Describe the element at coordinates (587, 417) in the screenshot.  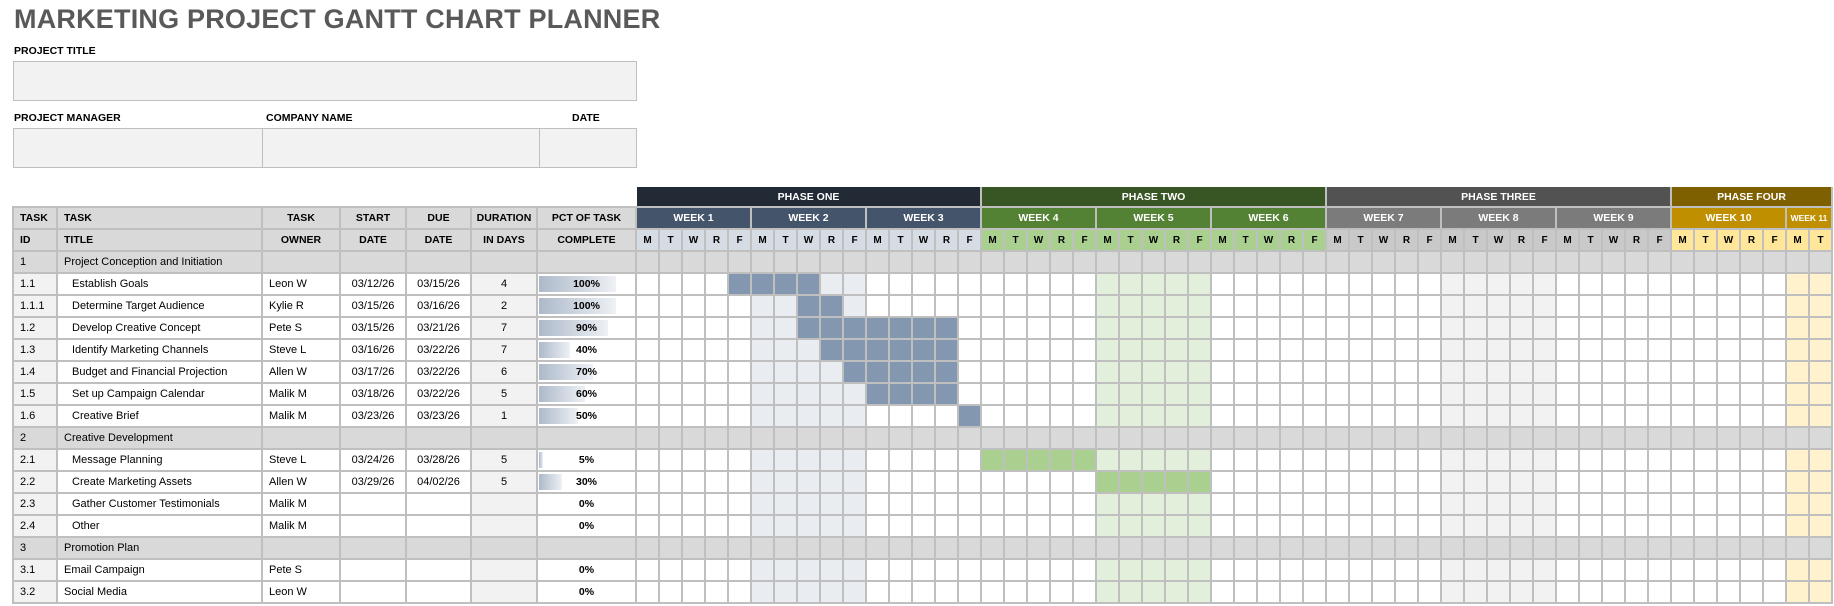
I see `pct-complete: 50%` at that location.